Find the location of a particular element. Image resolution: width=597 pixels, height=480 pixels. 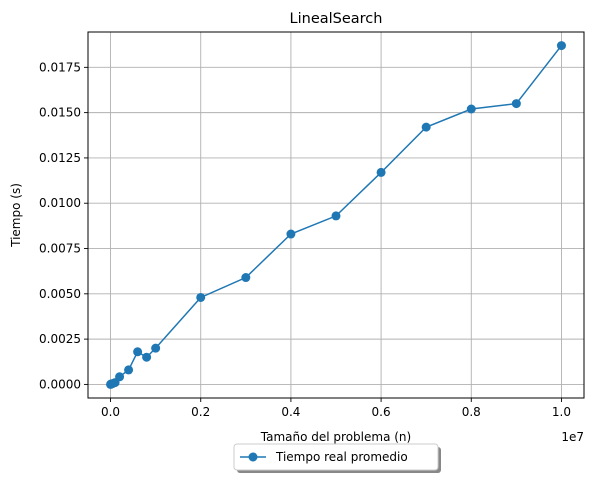

y-tick-label: 0.0125 is located at coordinates (60, 158).